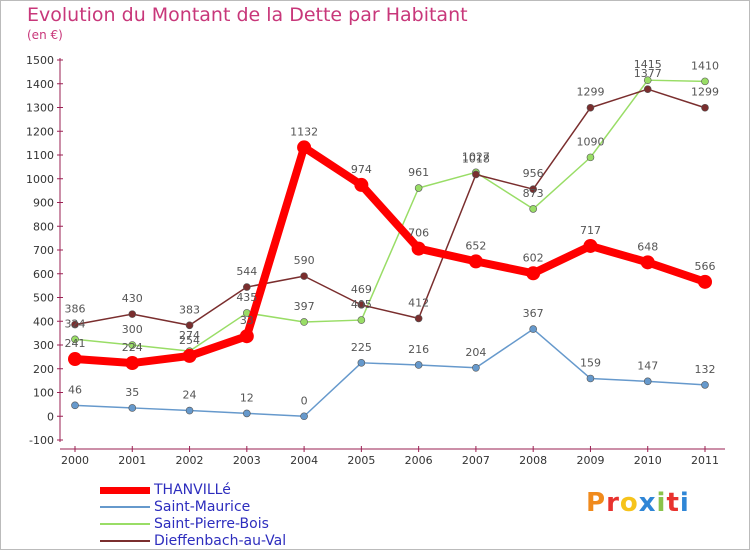  I want to click on data-label-2: 1415, so click(648, 64).